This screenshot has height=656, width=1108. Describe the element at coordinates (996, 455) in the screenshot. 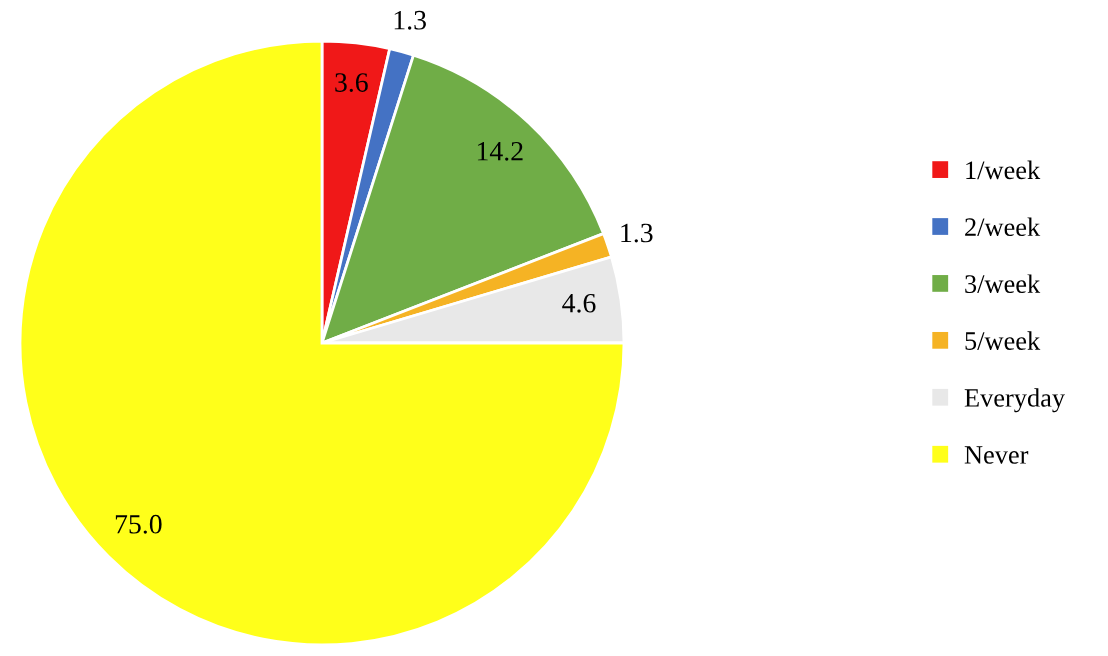

I see `legend-label: Never` at that location.